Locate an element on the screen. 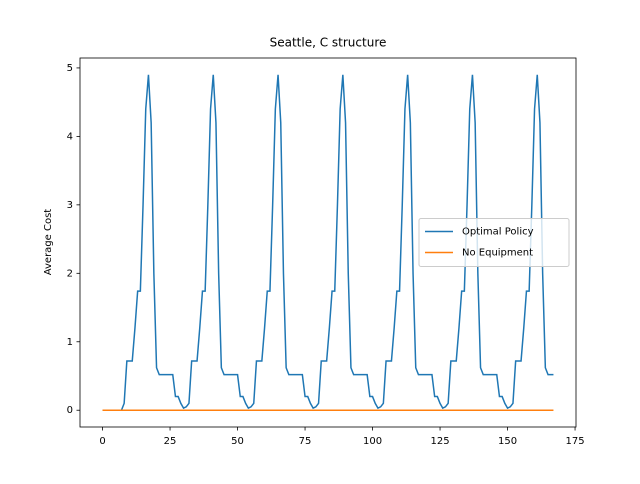 The height and width of the screenshot is (484, 640). legend-box is located at coordinates (494, 242).